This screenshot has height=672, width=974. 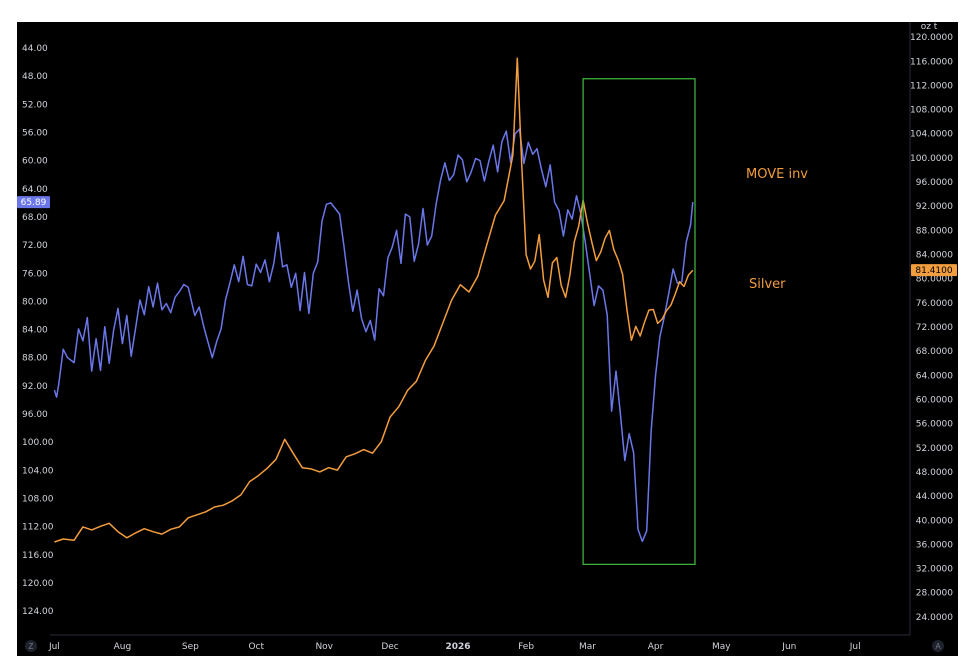 I want to click on time-tick-label: Dec, so click(x=389, y=647).